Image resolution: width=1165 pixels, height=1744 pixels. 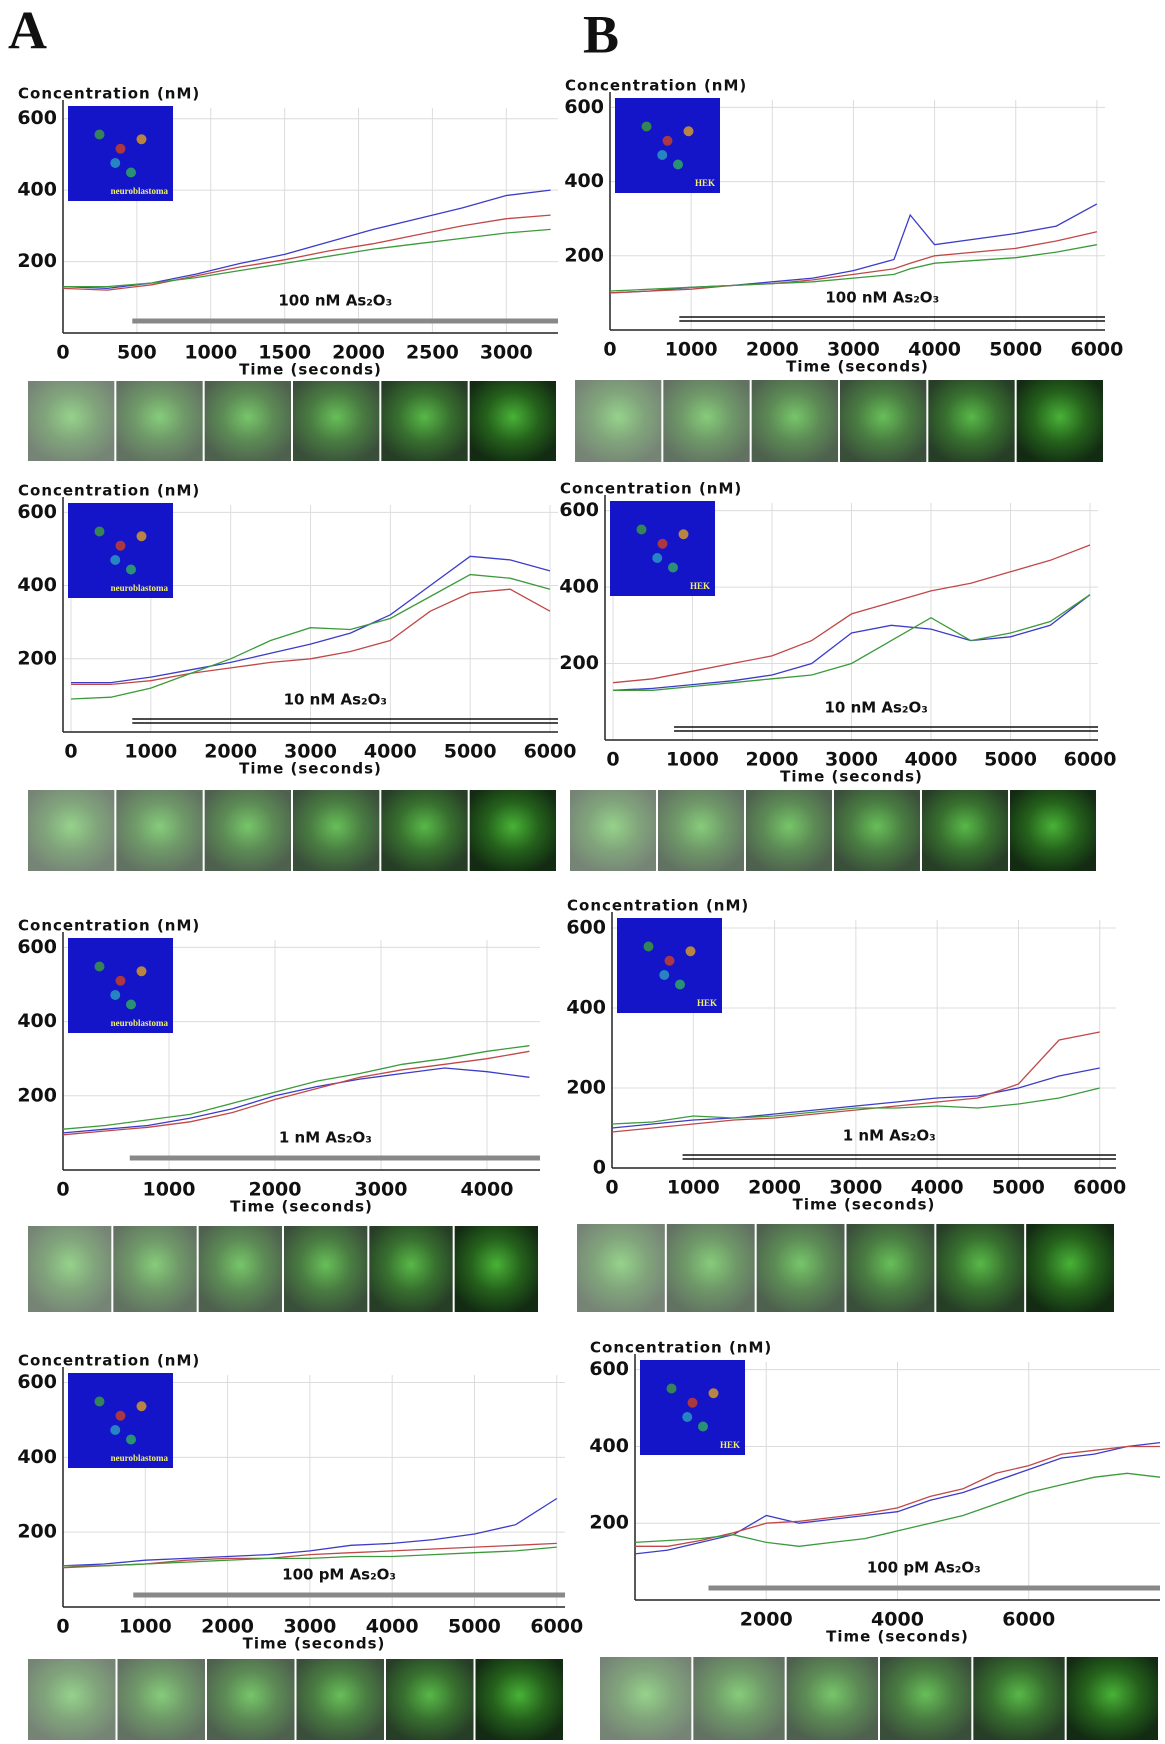 I want to click on annotation: 100 nM As₂O₃, so click(x=335, y=301).